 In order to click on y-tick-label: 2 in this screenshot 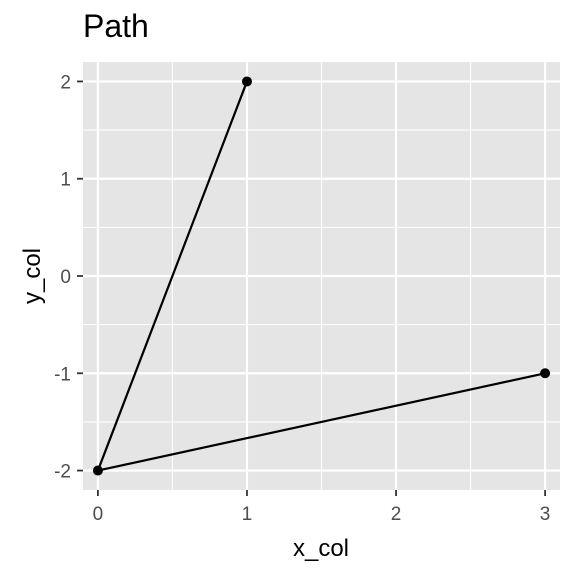, I will do `click(65, 82)`.